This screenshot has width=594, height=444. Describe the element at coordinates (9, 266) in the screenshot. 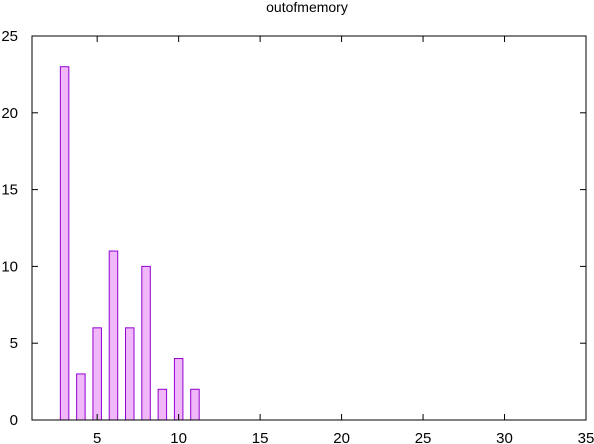

I see `y-tick-label-10: 10` at that location.